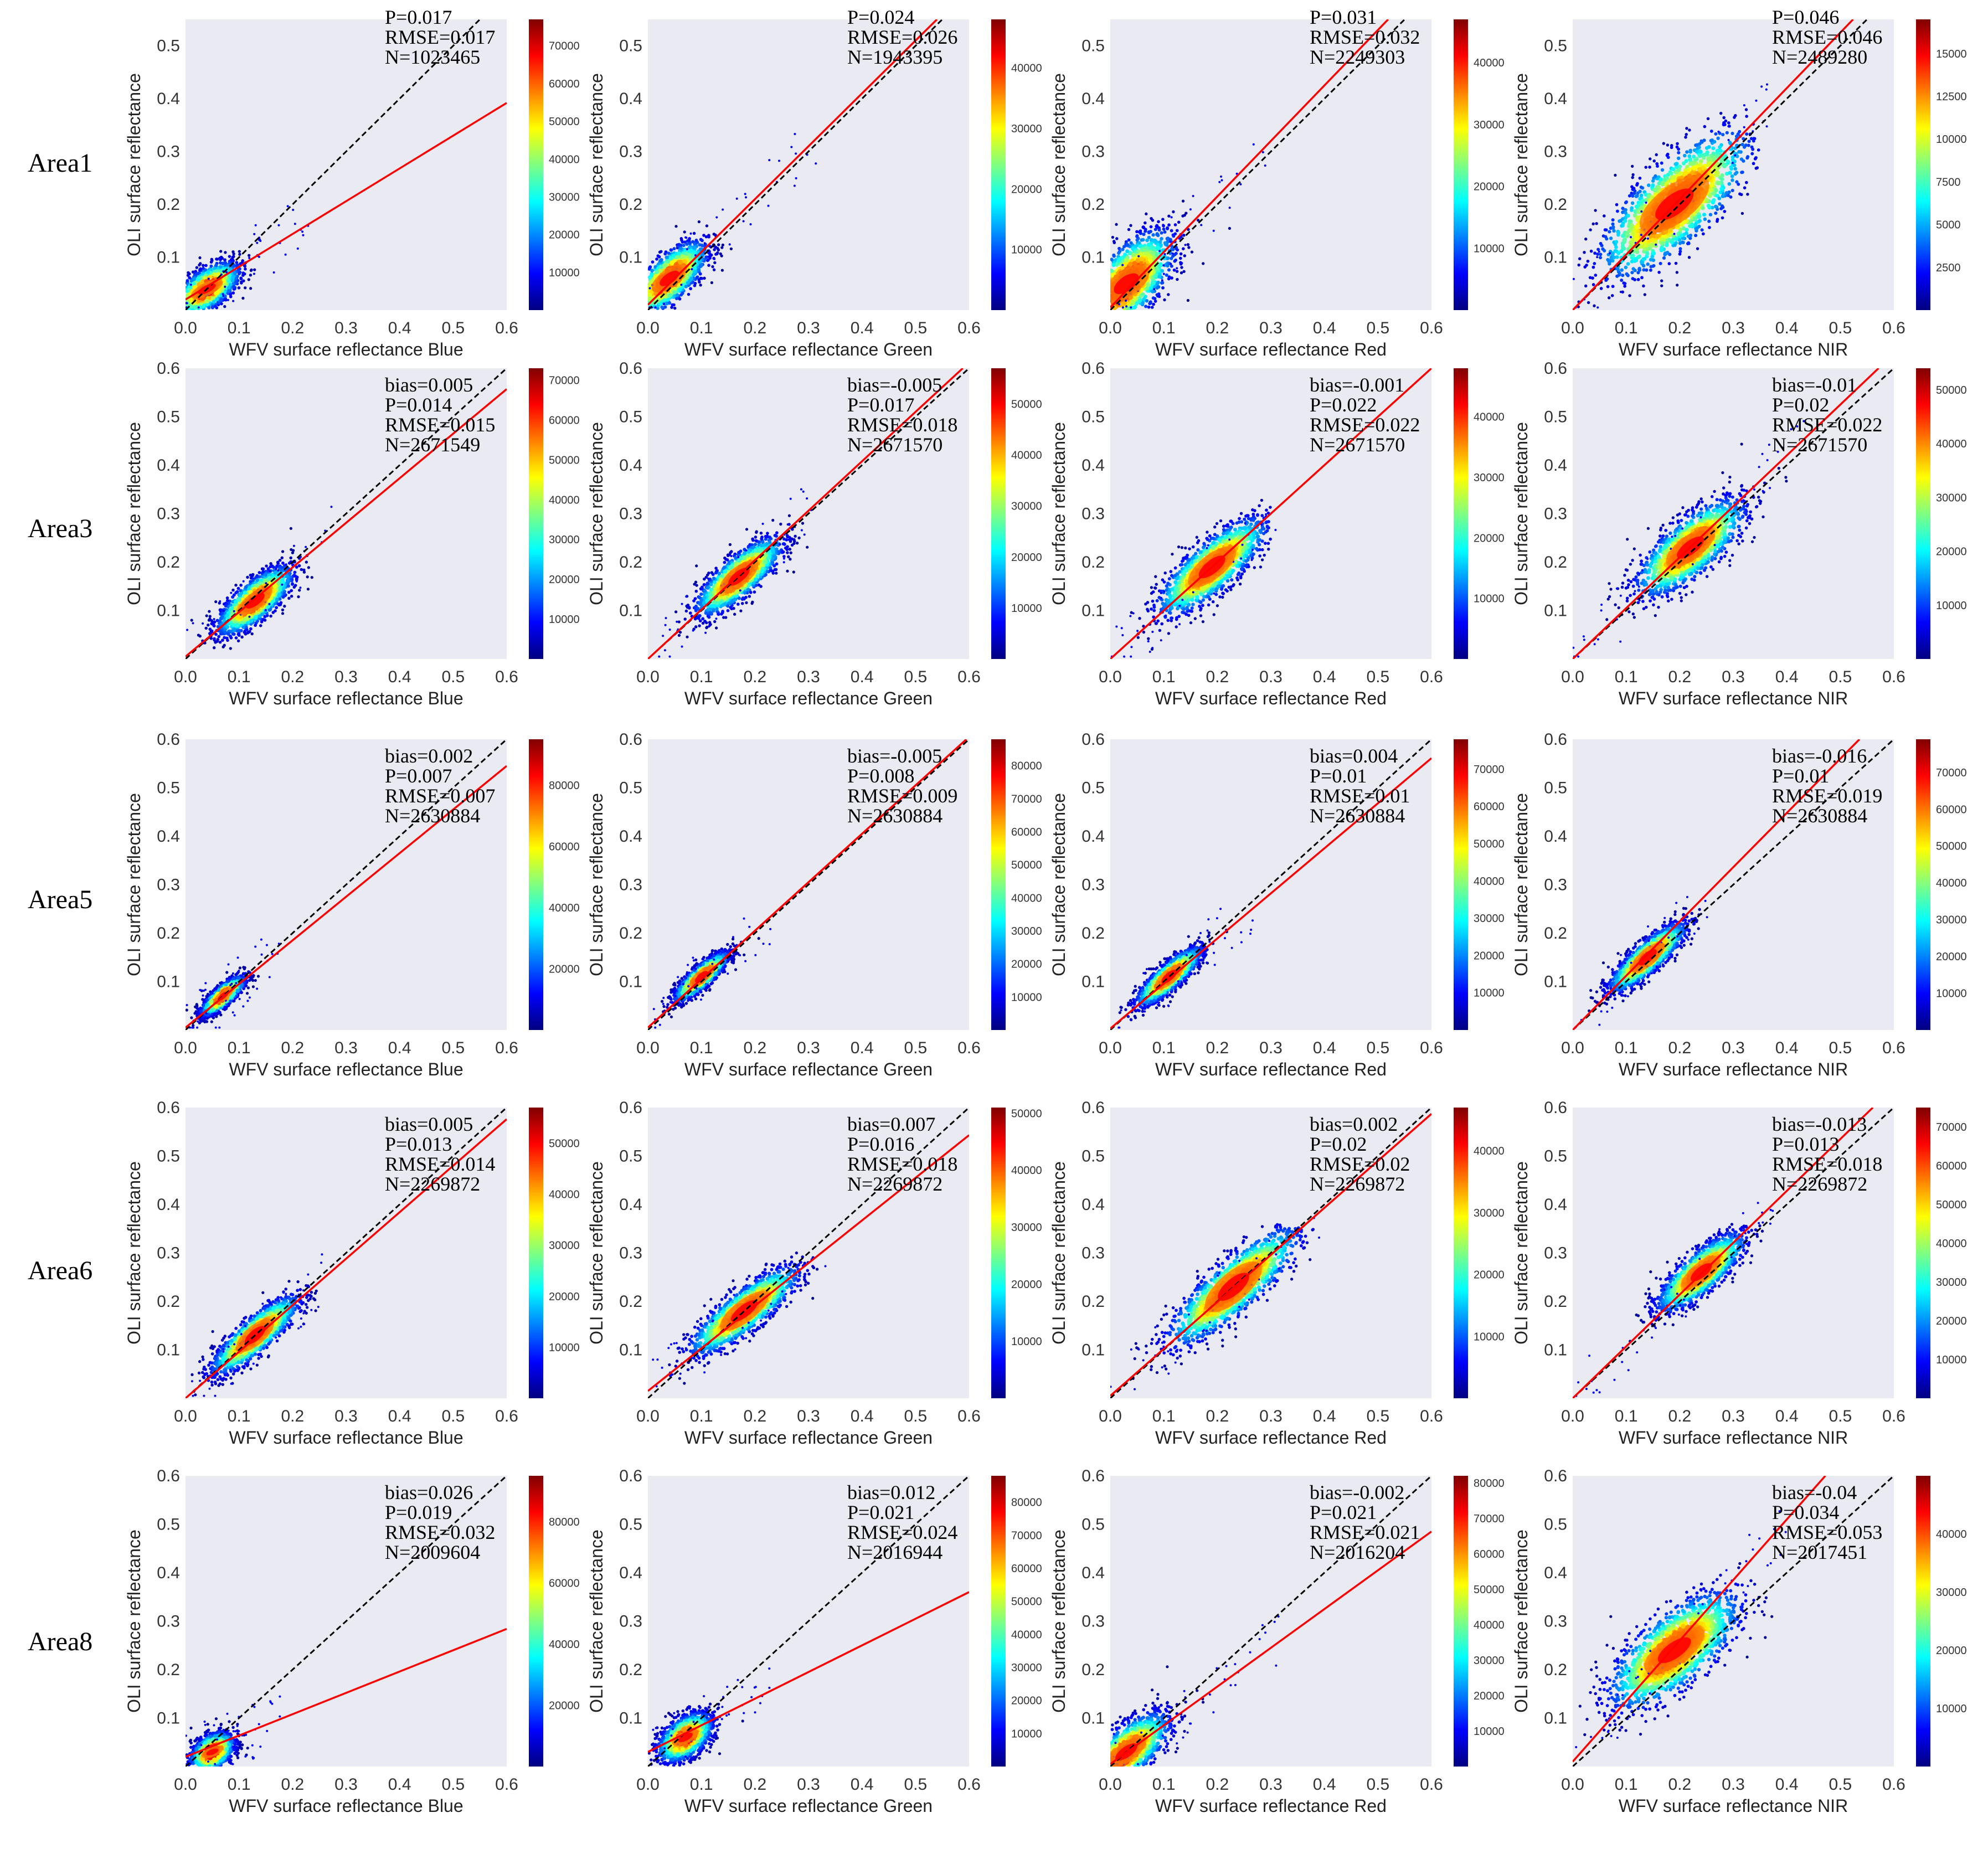 The image size is (1988, 1859). Describe the element at coordinates (1271, 1438) in the screenshot. I see `x-axis-label: WFV surface reflectance Red` at that location.